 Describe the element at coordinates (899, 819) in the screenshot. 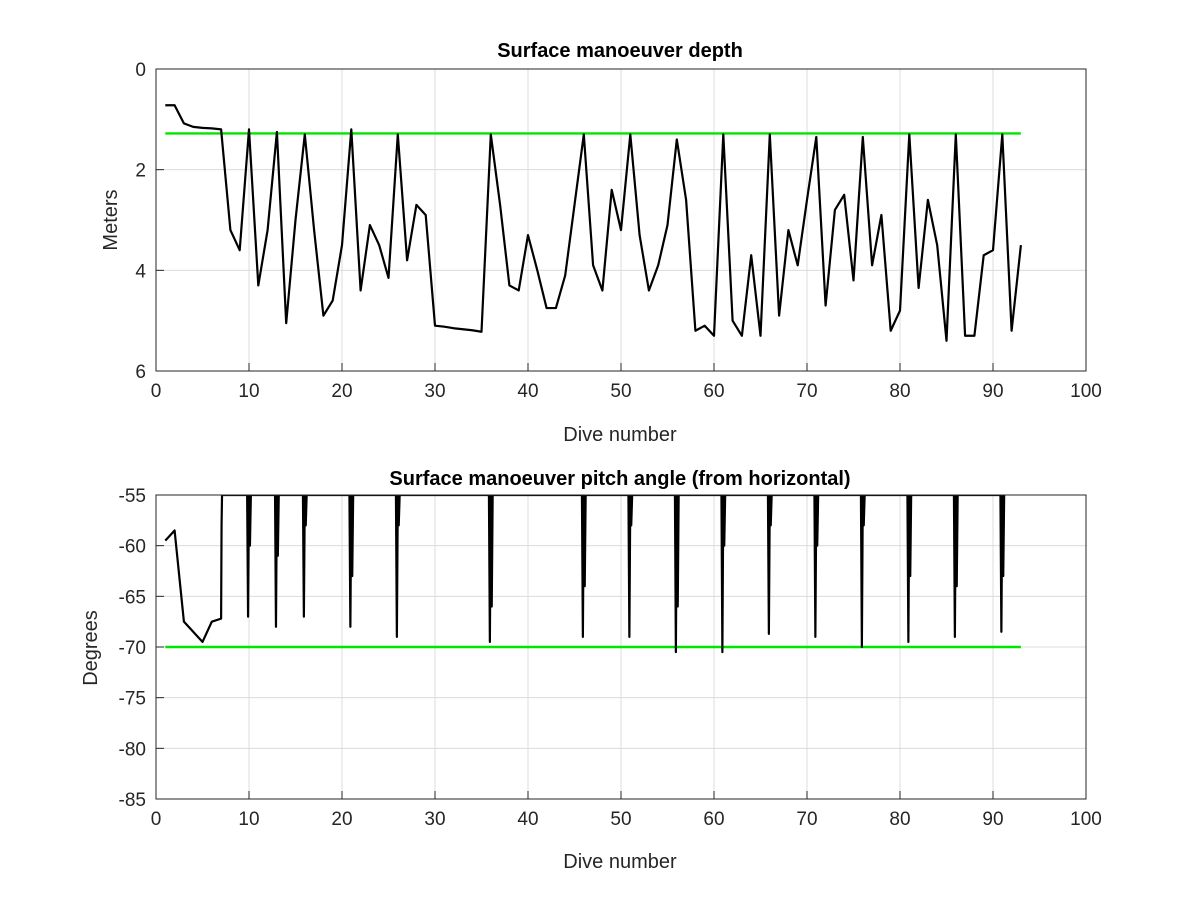

I see `pitch-x-tick-label: 80` at that location.